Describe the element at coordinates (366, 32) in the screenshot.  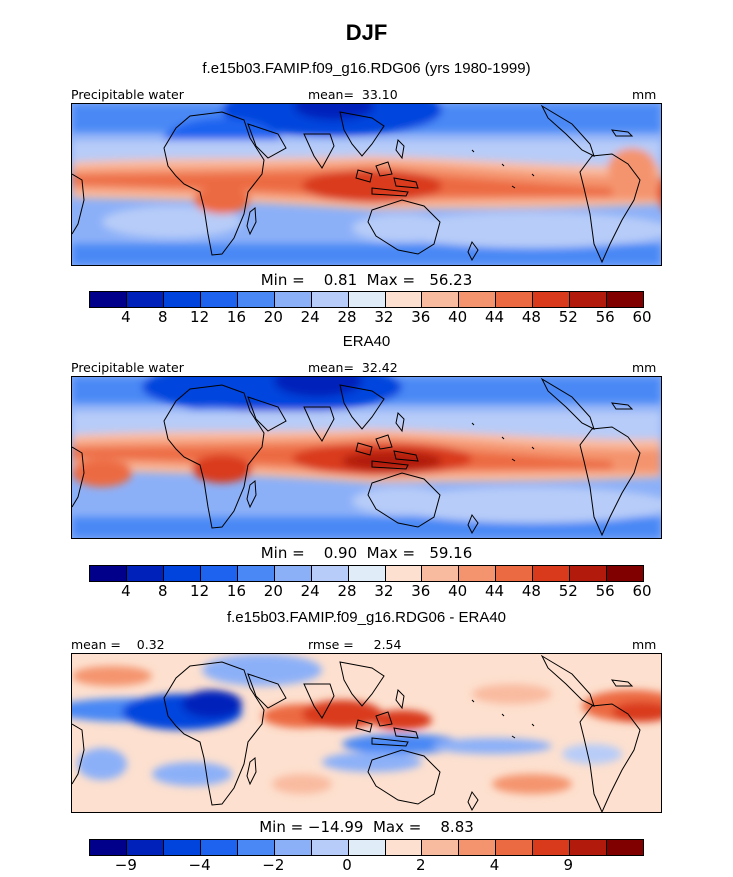
I see `figure-title: DJF` at that location.